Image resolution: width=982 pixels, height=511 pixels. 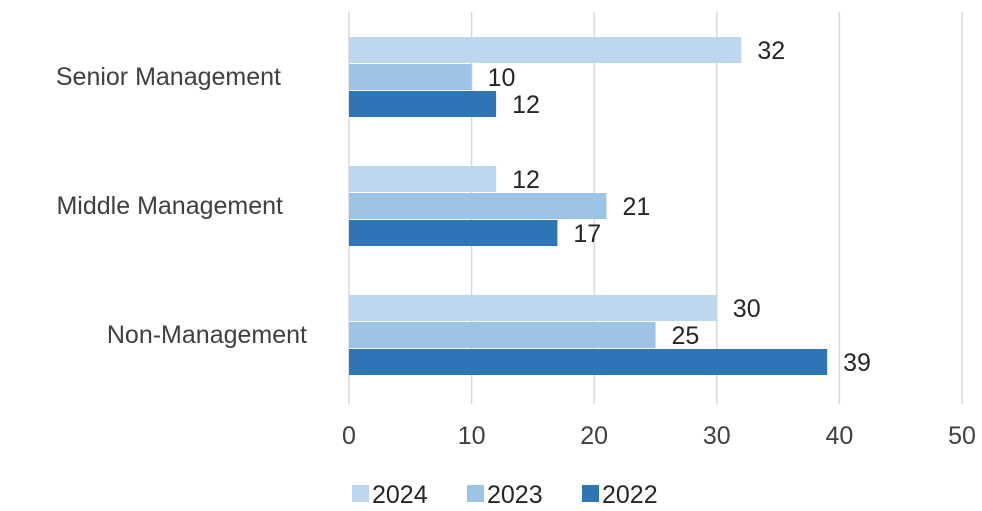 What do you see at coordinates (168, 77) in the screenshot?
I see `category-label: Senior Management` at bounding box center [168, 77].